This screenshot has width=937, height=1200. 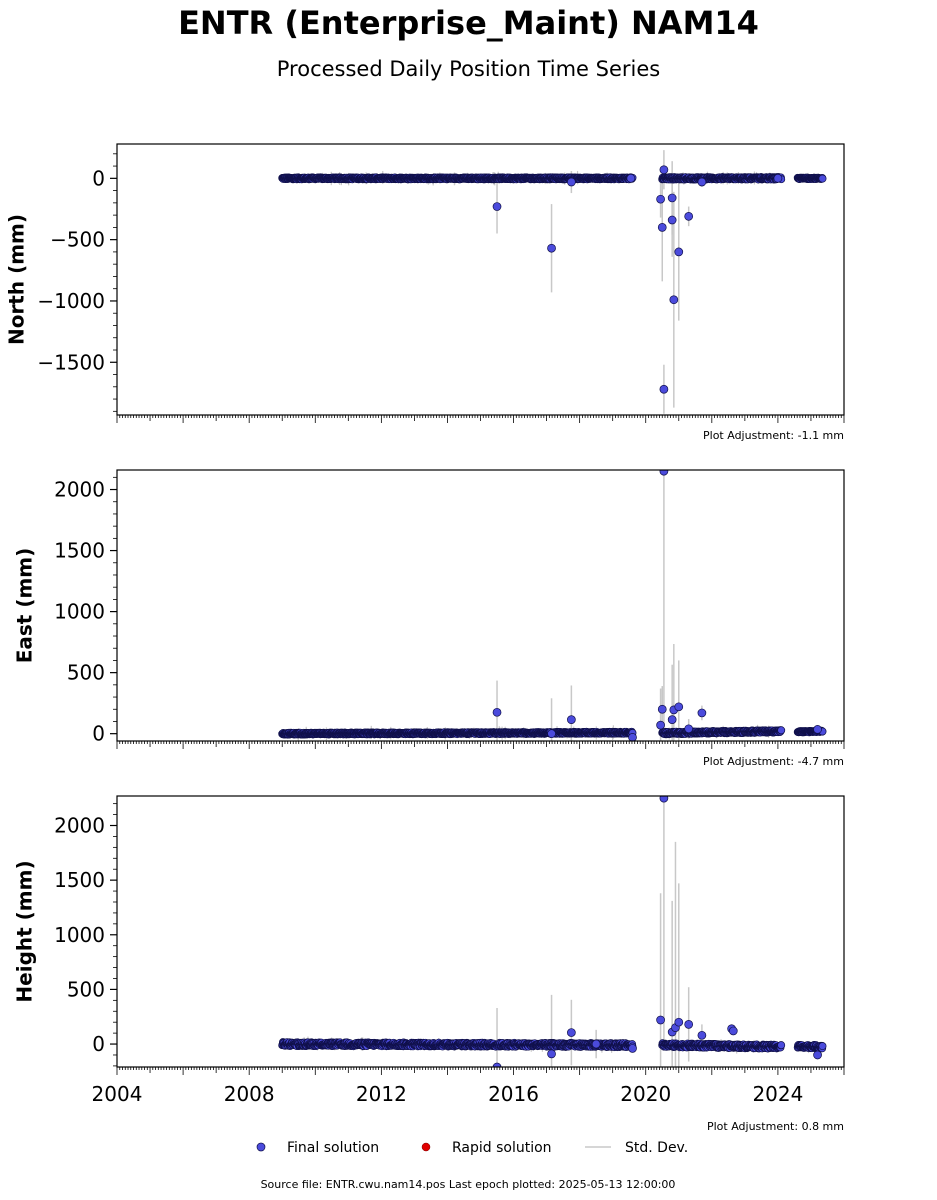 I want to click on x-tick-label: 2004, so click(x=117, y=1094).